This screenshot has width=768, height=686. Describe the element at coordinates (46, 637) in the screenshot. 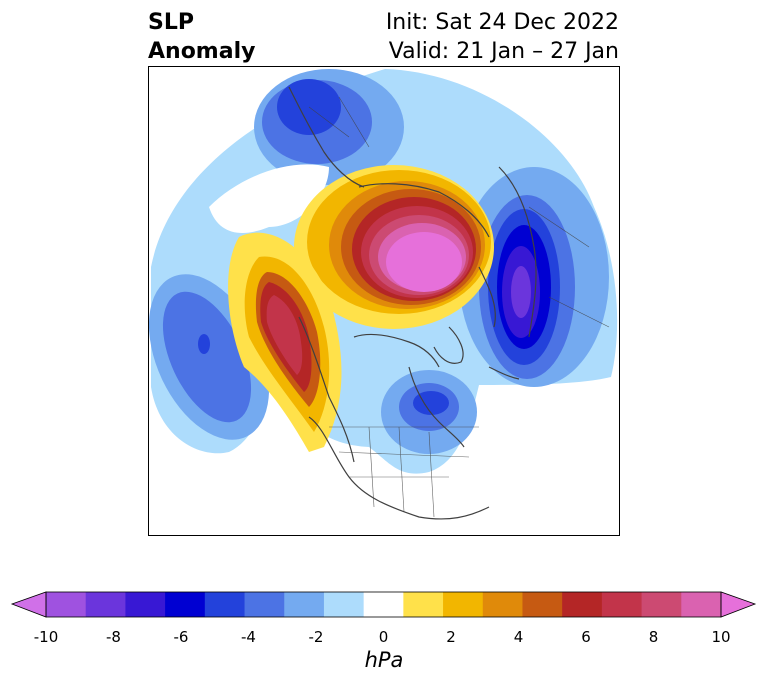

I see `colorbar-tick-label: -10` at that location.